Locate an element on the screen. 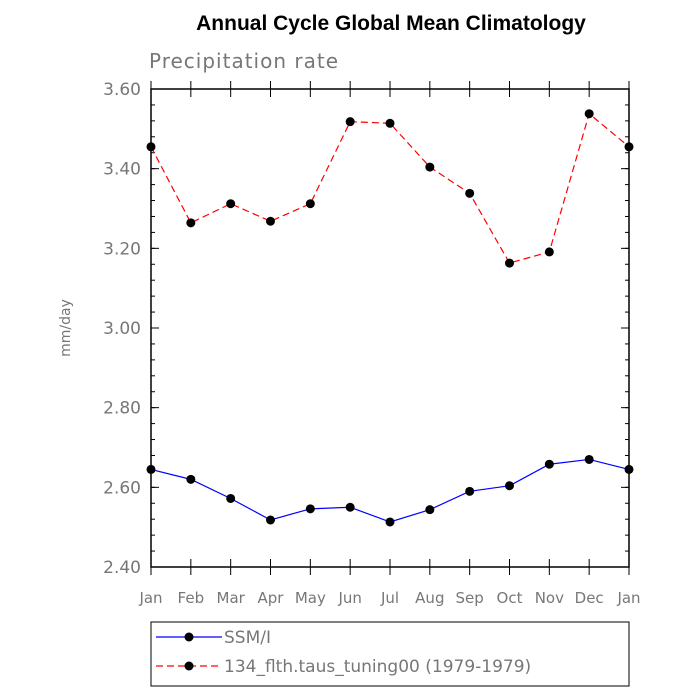  legend-box is located at coordinates (390, 654).